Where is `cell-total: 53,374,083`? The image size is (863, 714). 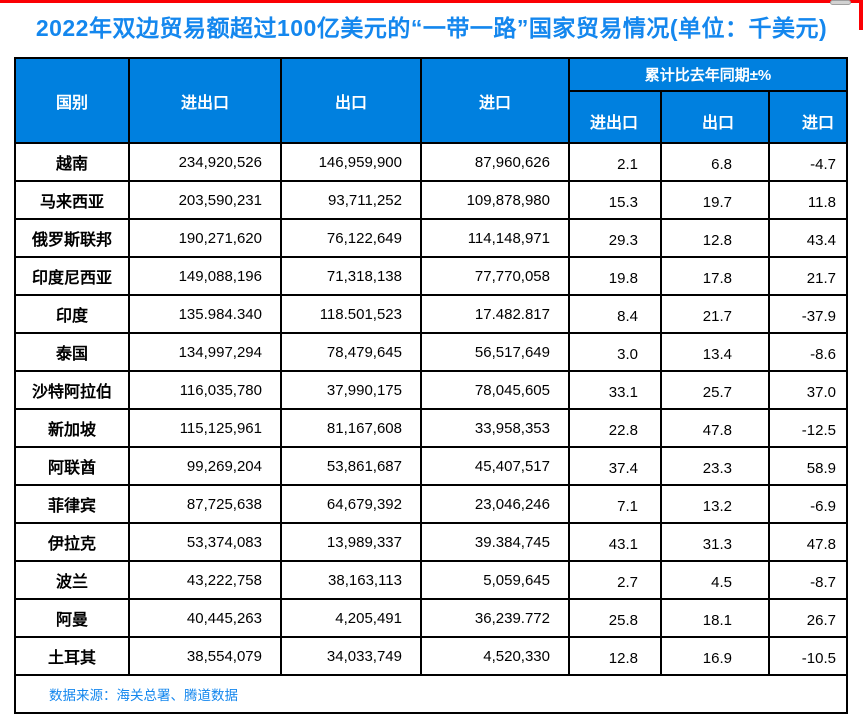
cell-total: 53,374,083 is located at coordinates (205, 542).